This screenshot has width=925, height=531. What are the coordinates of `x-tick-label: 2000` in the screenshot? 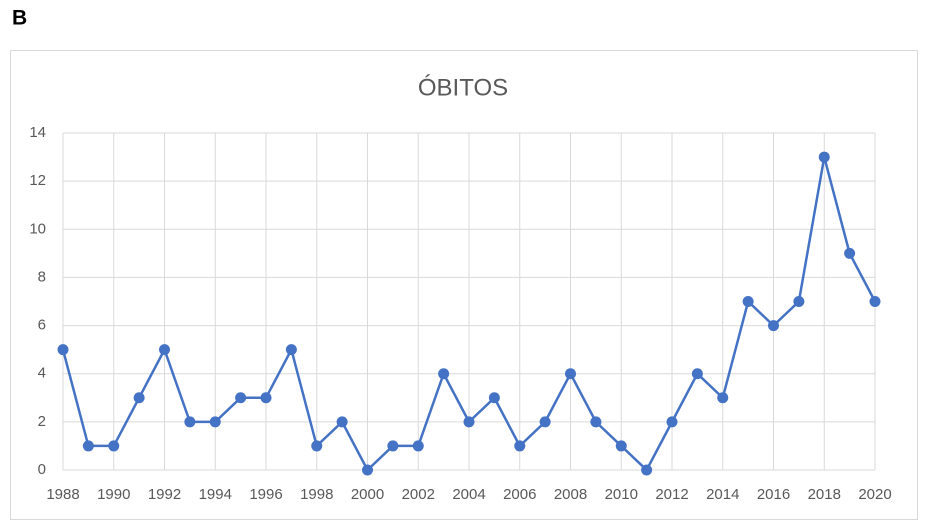 It's located at (367, 494).